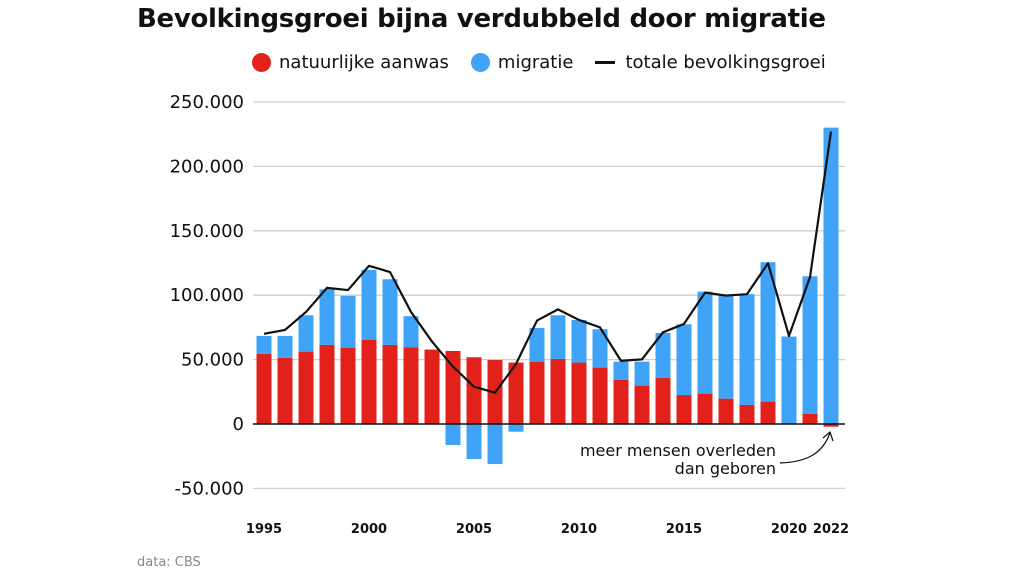 Image resolution: width=1024 pixels, height=576 pixels. Describe the element at coordinates (828, 436) in the screenshot. I see `arrowhead-icon` at that location.